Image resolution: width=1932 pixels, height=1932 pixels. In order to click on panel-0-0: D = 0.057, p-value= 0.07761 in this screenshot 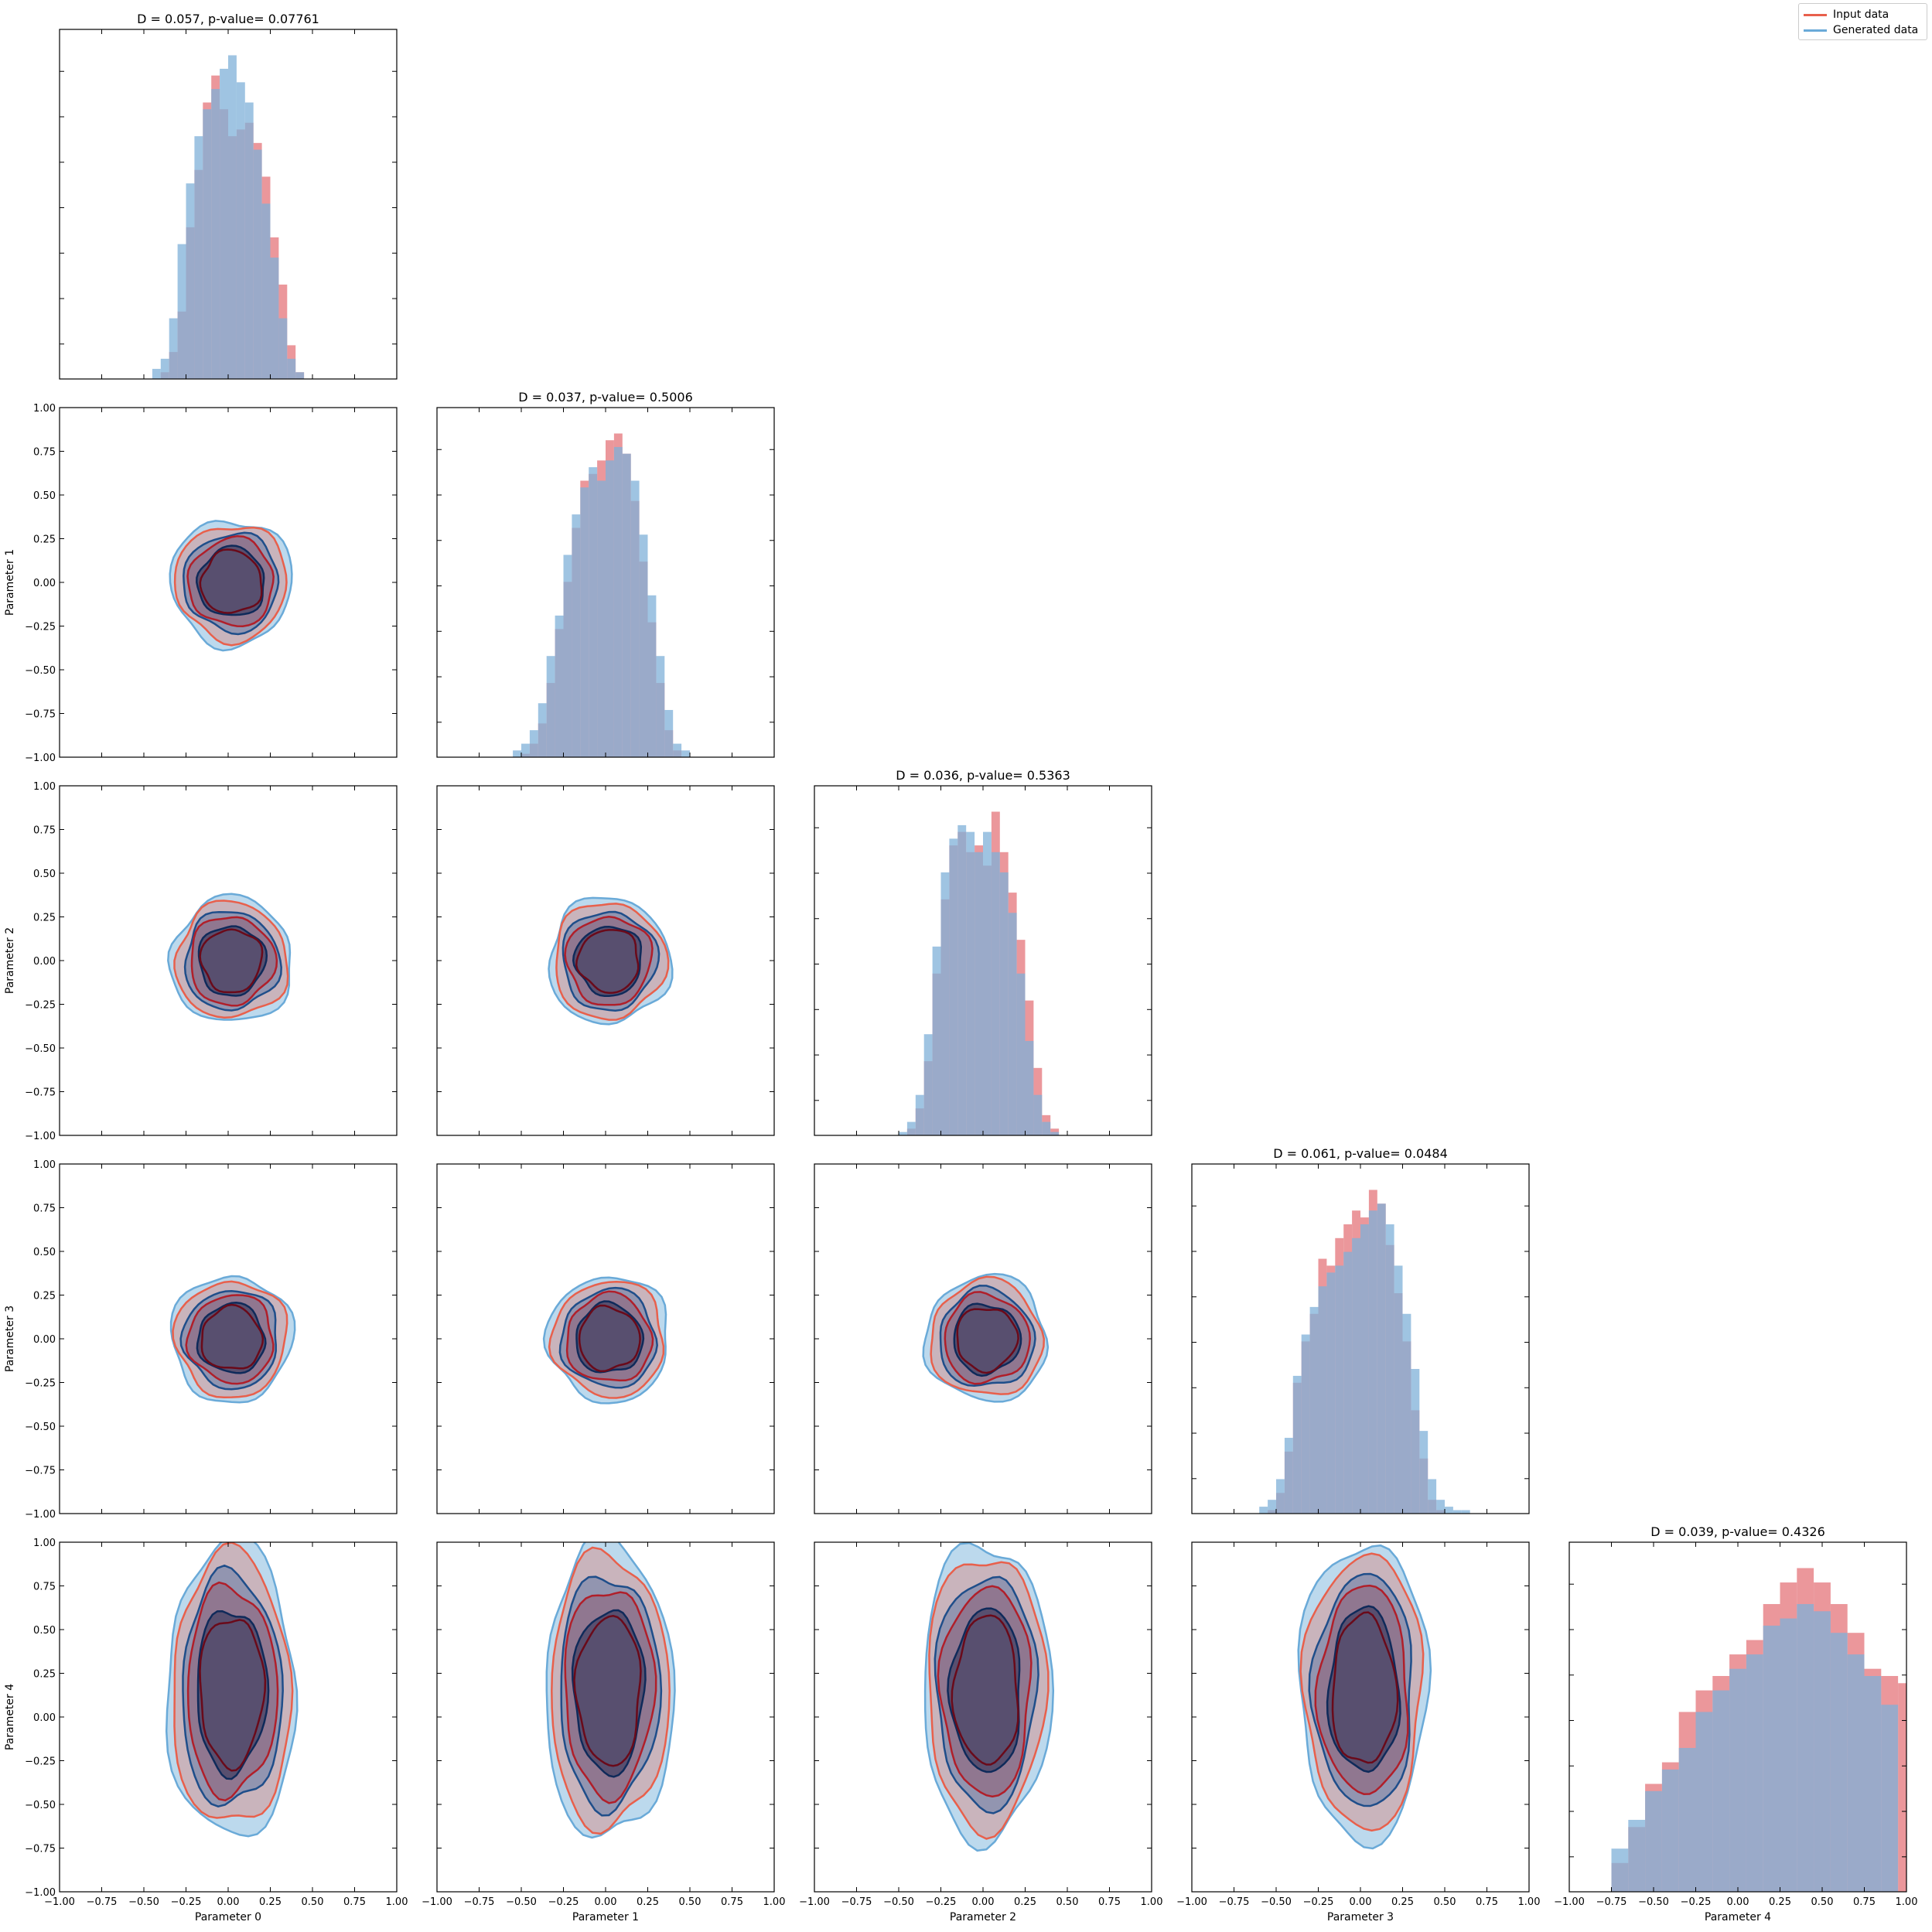, I will do `click(228, 196)`.